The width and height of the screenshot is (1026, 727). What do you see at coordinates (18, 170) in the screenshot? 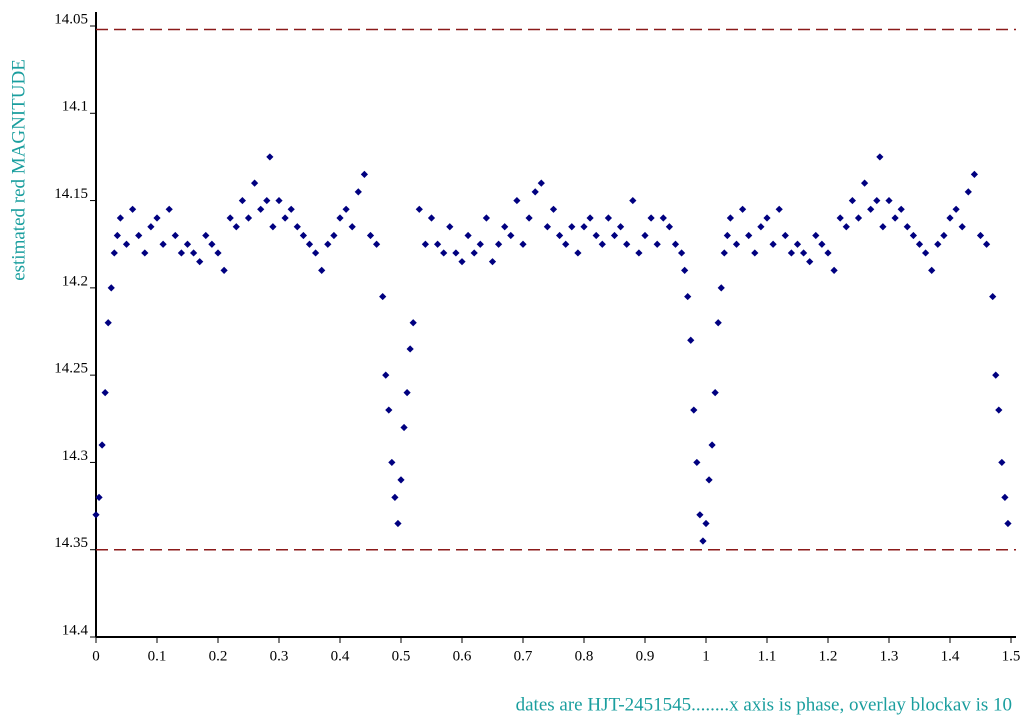
I see `y-axis-label: estimated red MAGNITUDE` at bounding box center [18, 170].